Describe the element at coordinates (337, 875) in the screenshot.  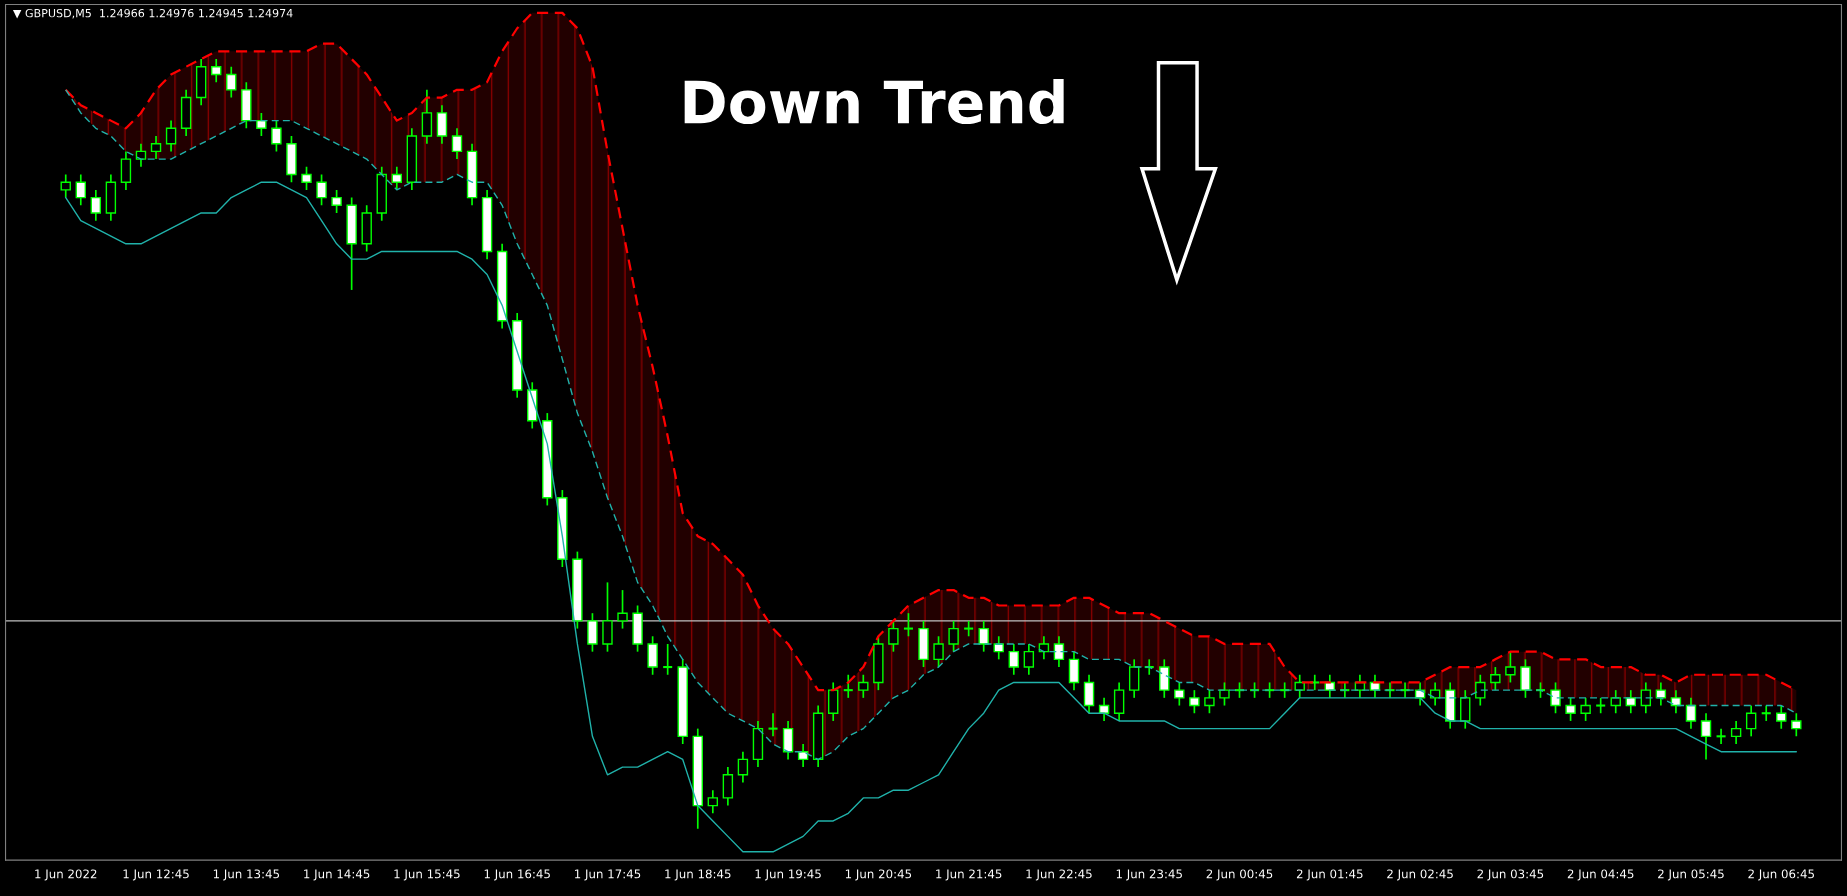
I see `x-tick-label: 1 Jun 14:45` at that location.